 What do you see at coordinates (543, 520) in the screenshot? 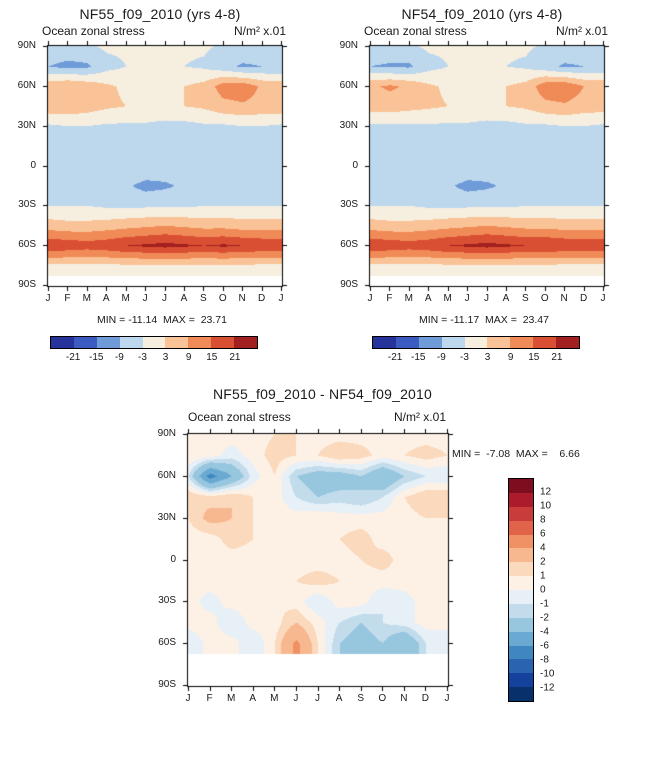
I see `colorbar-tick-label: 8` at bounding box center [543, 520].